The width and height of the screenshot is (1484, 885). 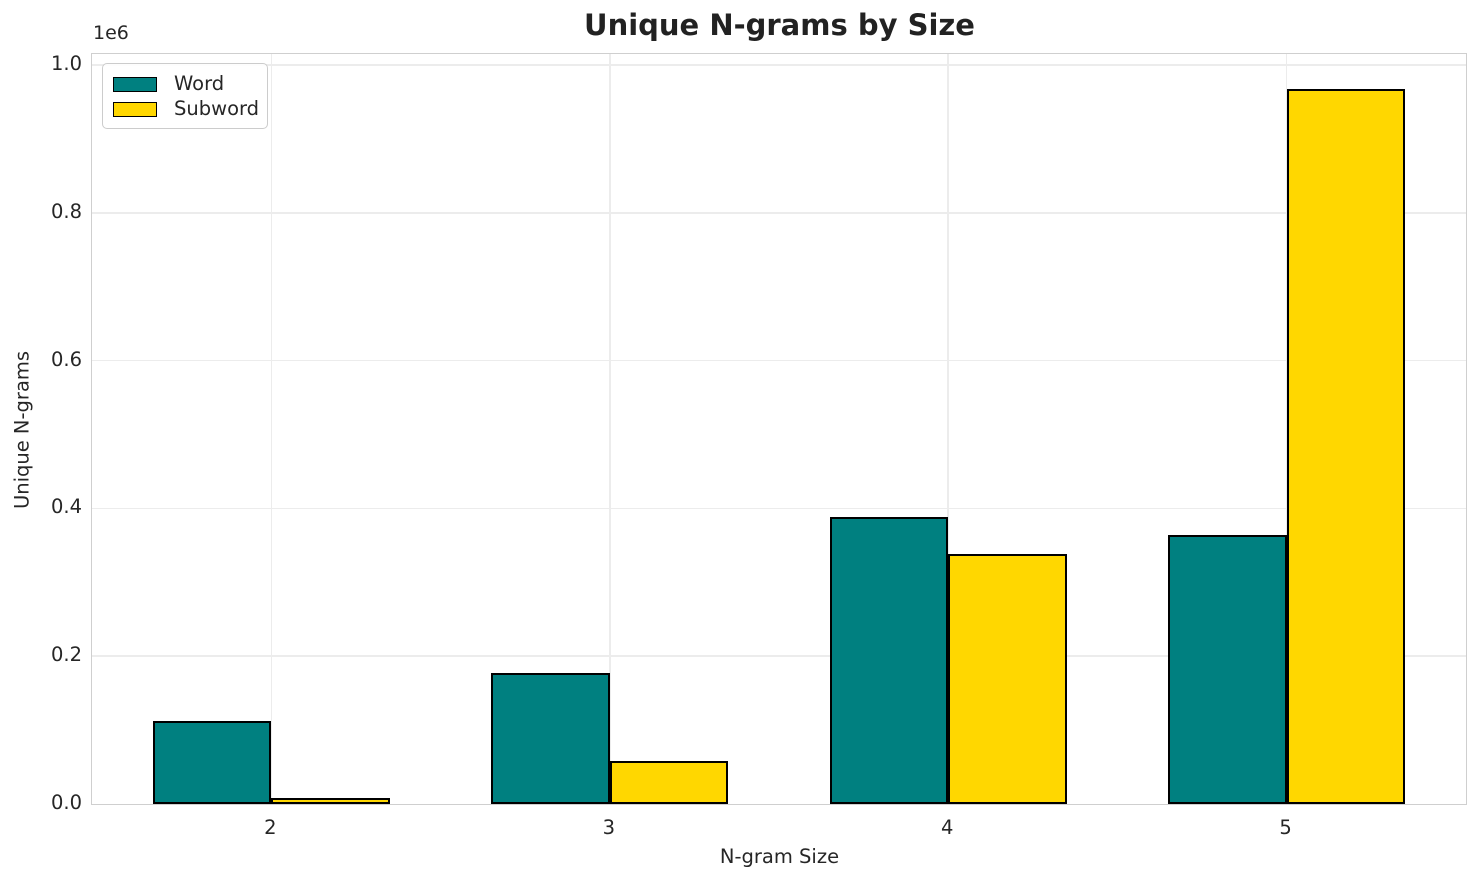 I want to click on legend: Word Subword, so click(x=185, y=96).